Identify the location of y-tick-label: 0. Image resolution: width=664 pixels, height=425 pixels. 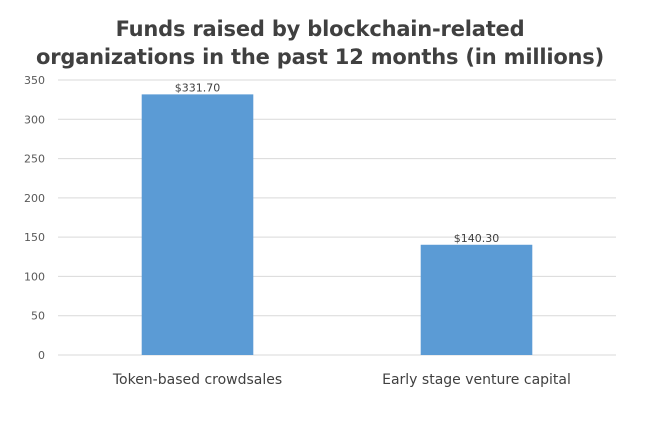
(41, 355).